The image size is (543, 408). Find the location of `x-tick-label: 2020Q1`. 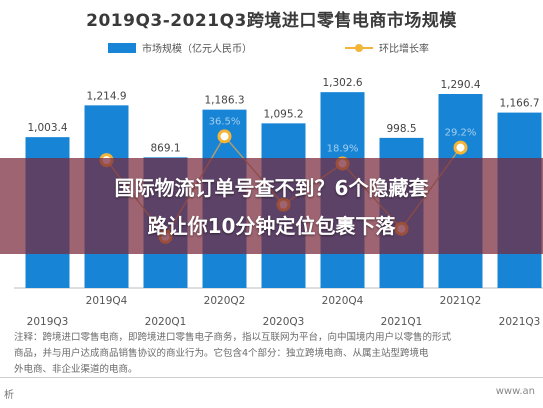

x-tick-label: 2020Q1 is located at coordinates (166, 322).